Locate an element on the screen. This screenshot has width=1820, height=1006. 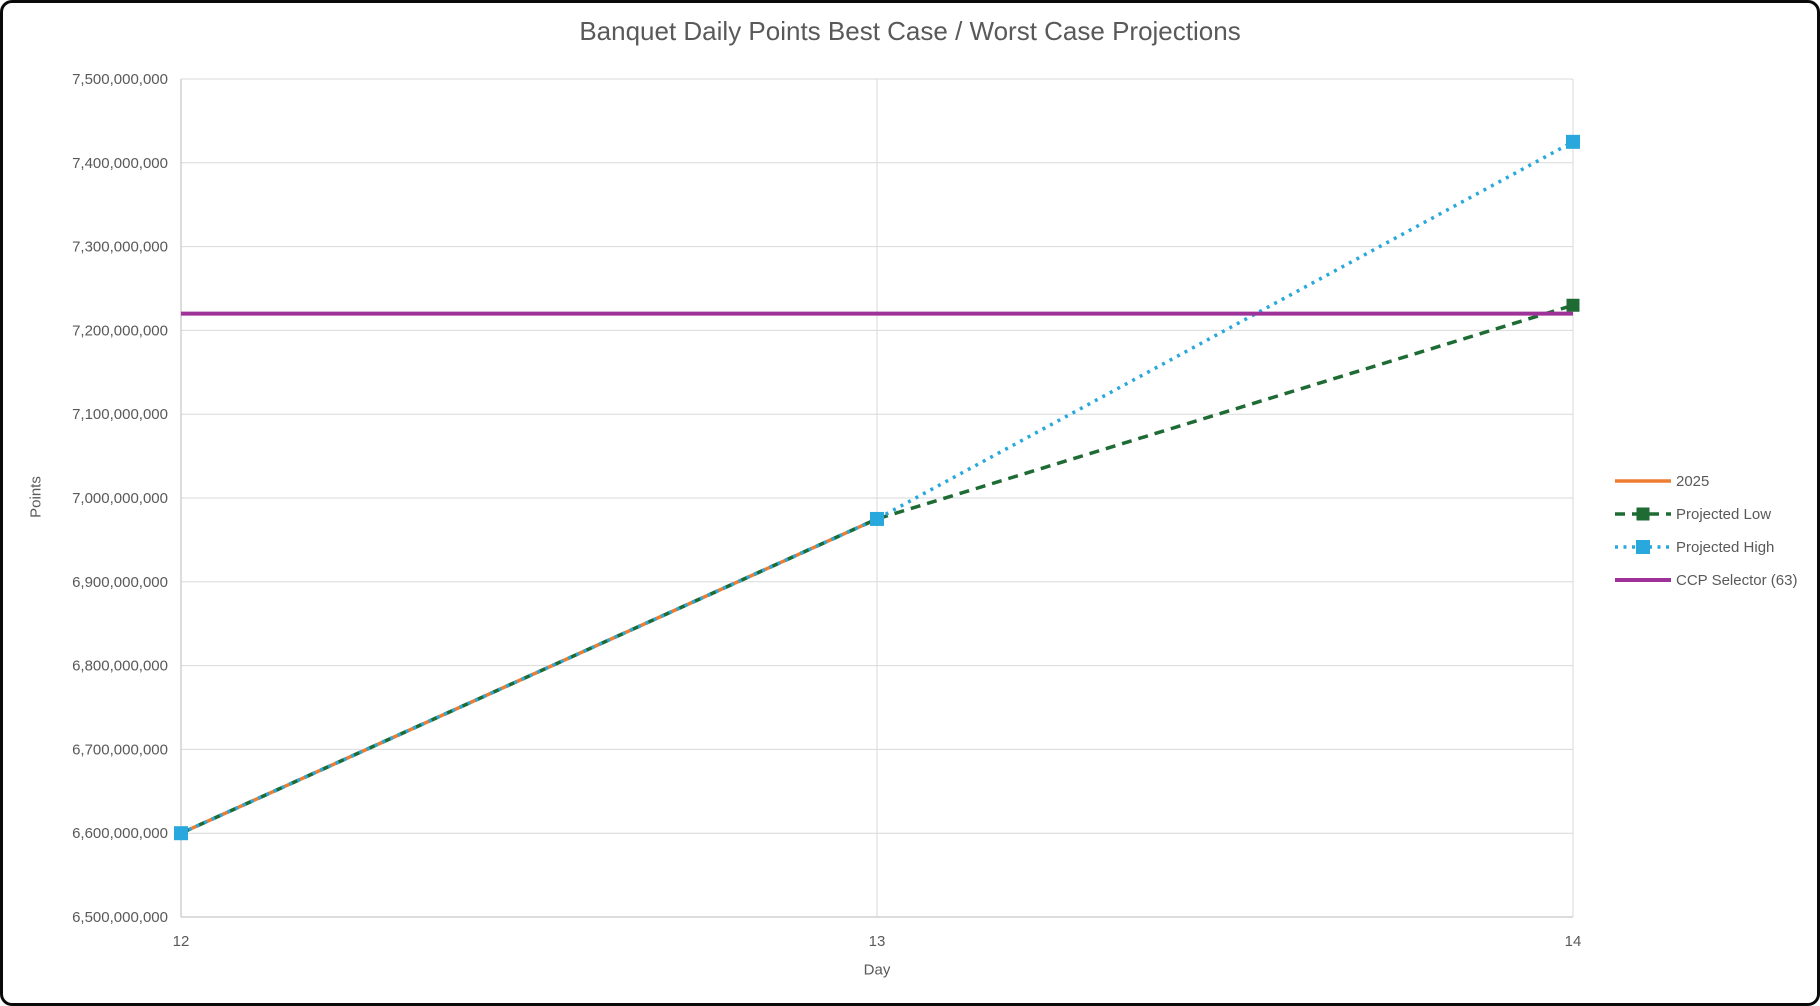
legend-label-2025: 2025 is located at coordinates (1693, 481).